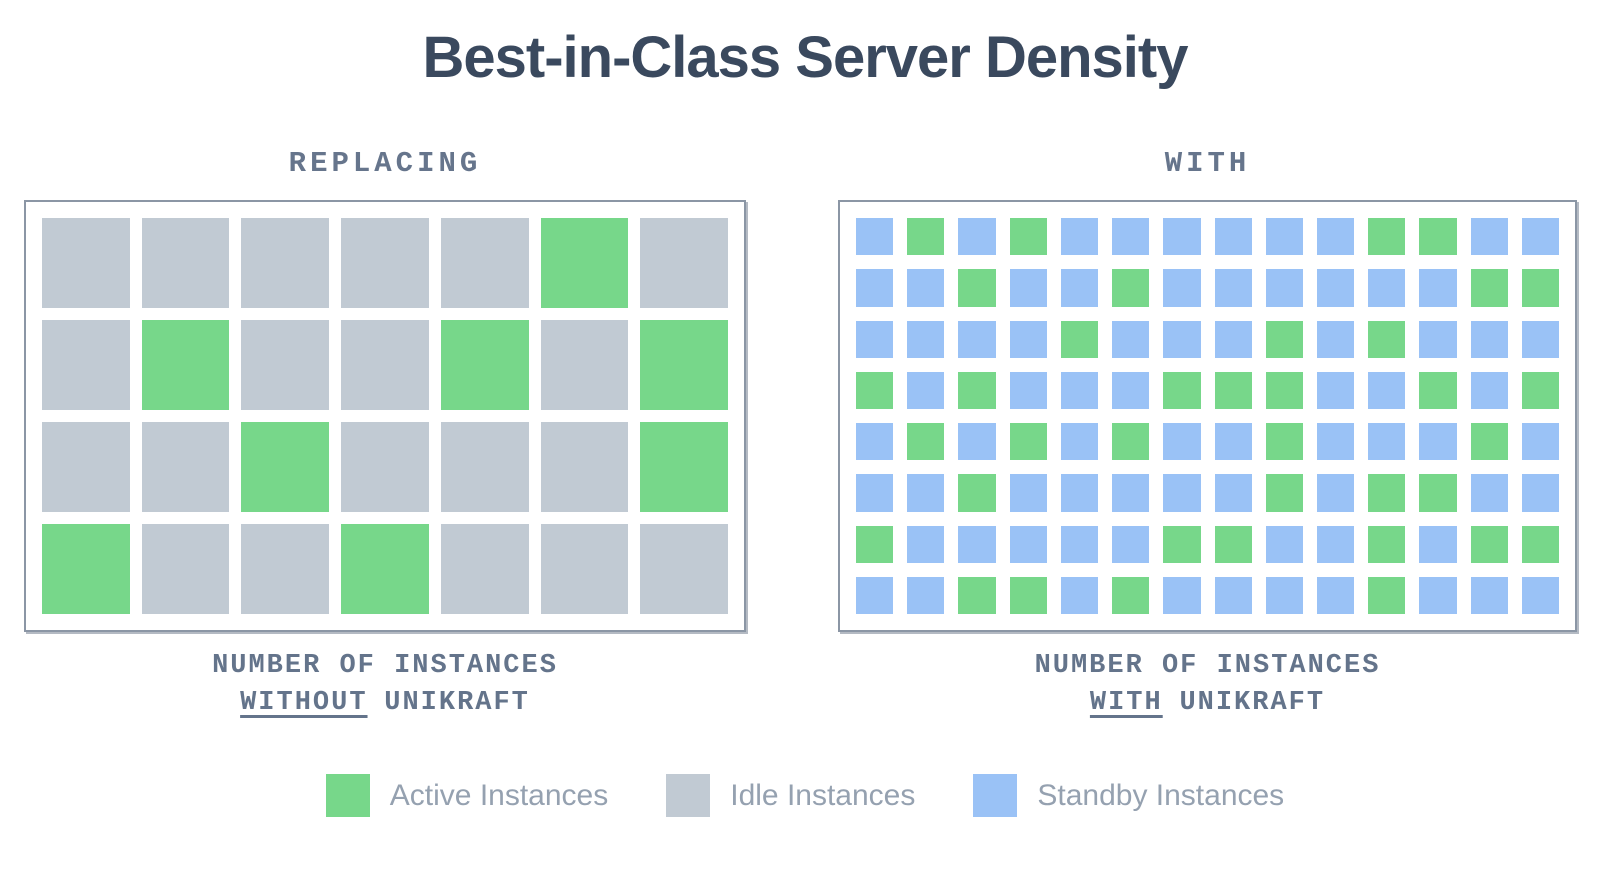 The height and width of the screenshot is (886, 1610). What do you see at coordinates (385, 163) in the screenshot?
I see `panel-heading-replacing: REPLACING` at bounding box center [385, 163].